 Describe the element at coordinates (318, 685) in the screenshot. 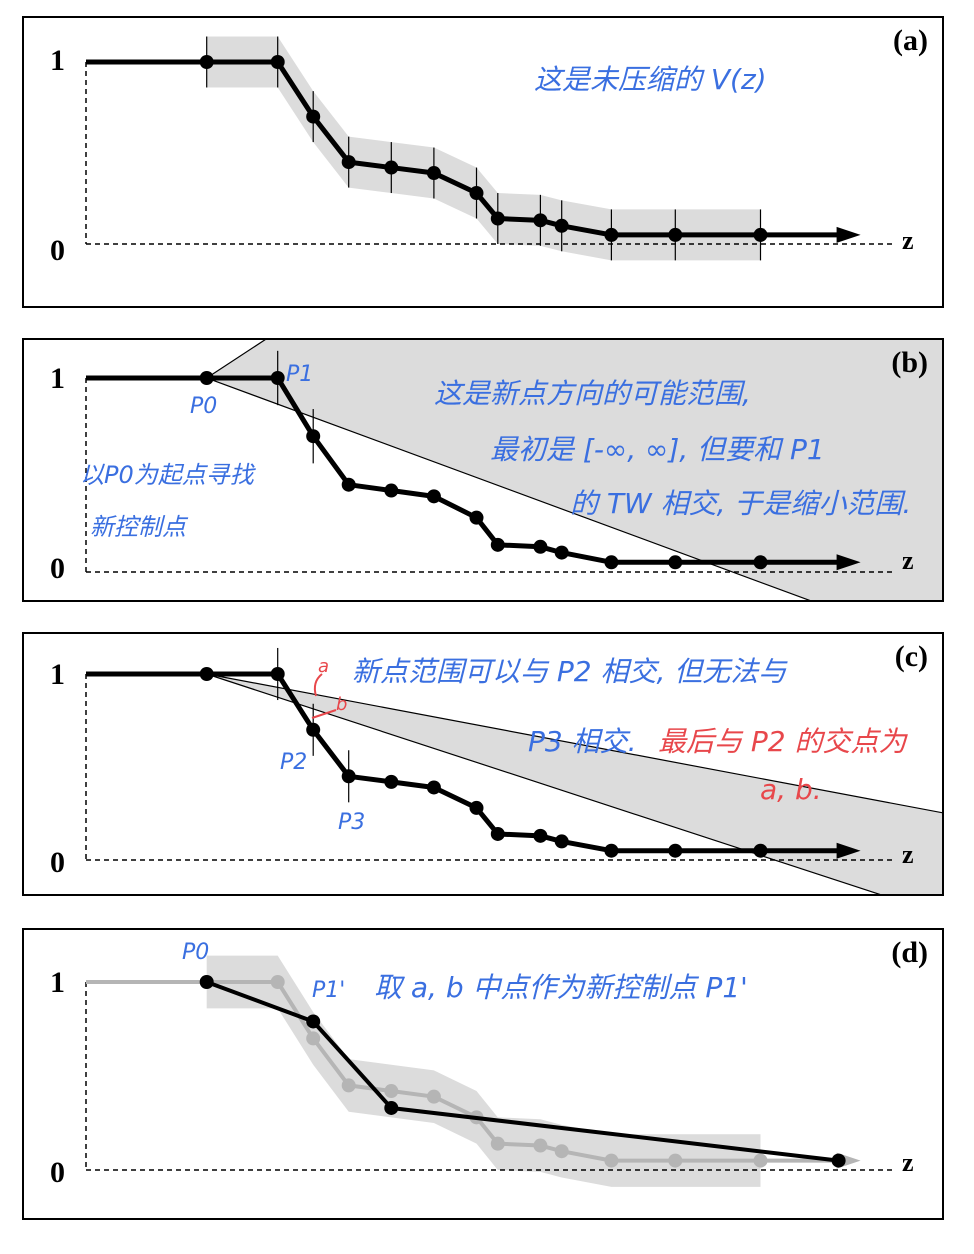

I see `bracket-a` at that location.